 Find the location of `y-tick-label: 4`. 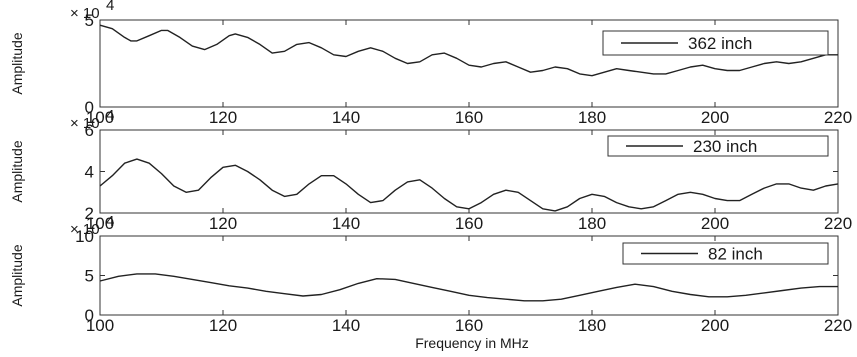

y-tick-label: 4 is located at coordinates (89, 172).